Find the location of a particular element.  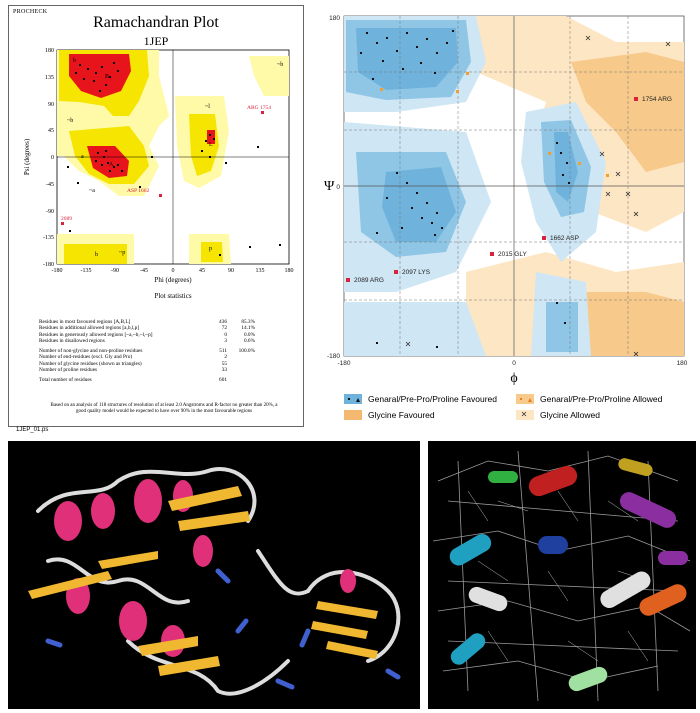

phi-tick: 0 is located at coordinates (514, 363).